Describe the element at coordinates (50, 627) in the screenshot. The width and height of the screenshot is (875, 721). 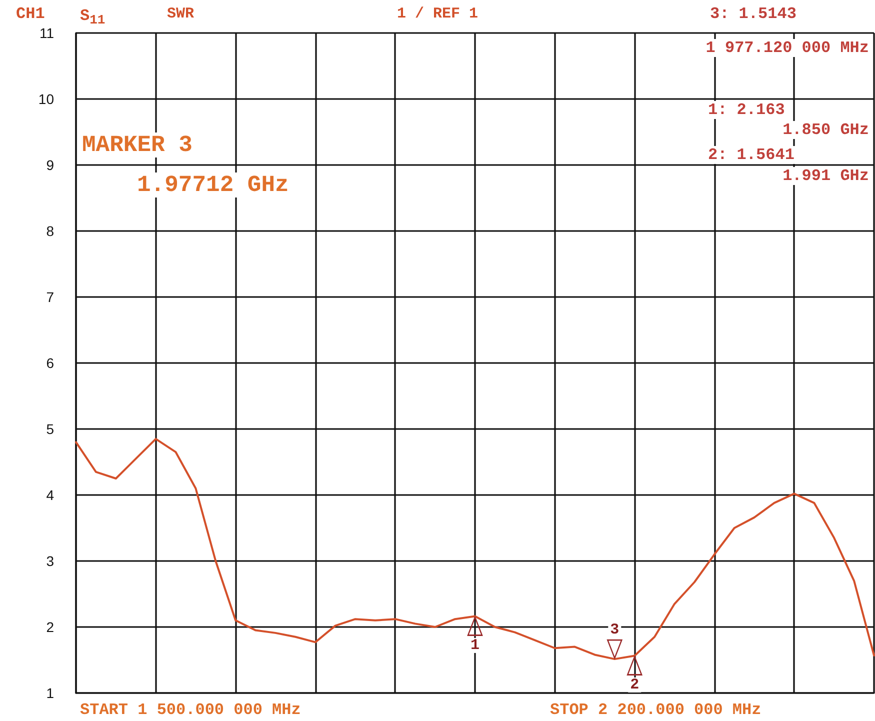
I see `y-tick-label: 2` at that location.